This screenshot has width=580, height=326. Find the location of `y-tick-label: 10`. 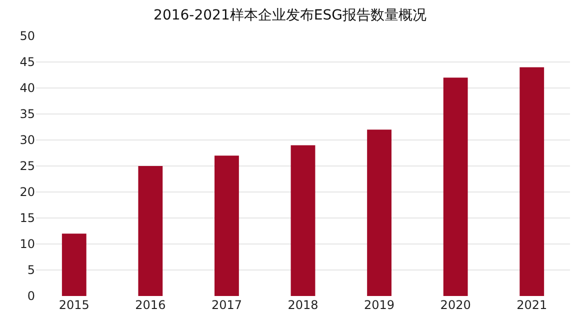

y-tick-label: 10 is located at coordinates (27, 244).